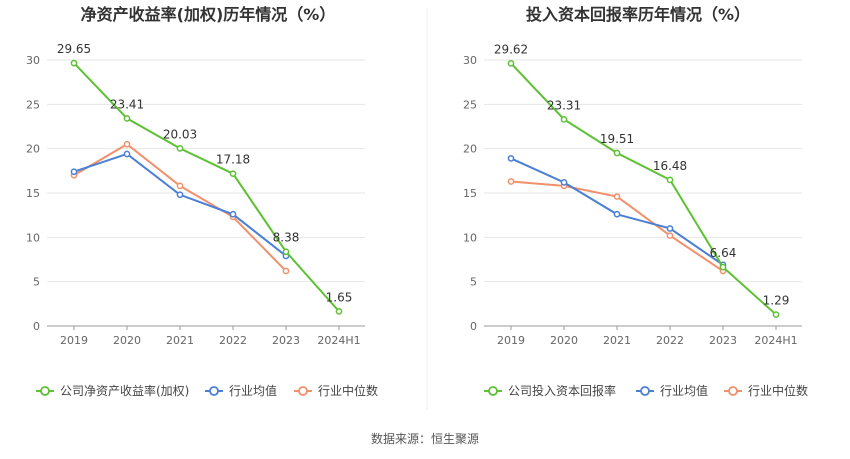  Describe the element at coordinates (776, 301) in the screenshot. I see `data-label: 1.29` at that location.